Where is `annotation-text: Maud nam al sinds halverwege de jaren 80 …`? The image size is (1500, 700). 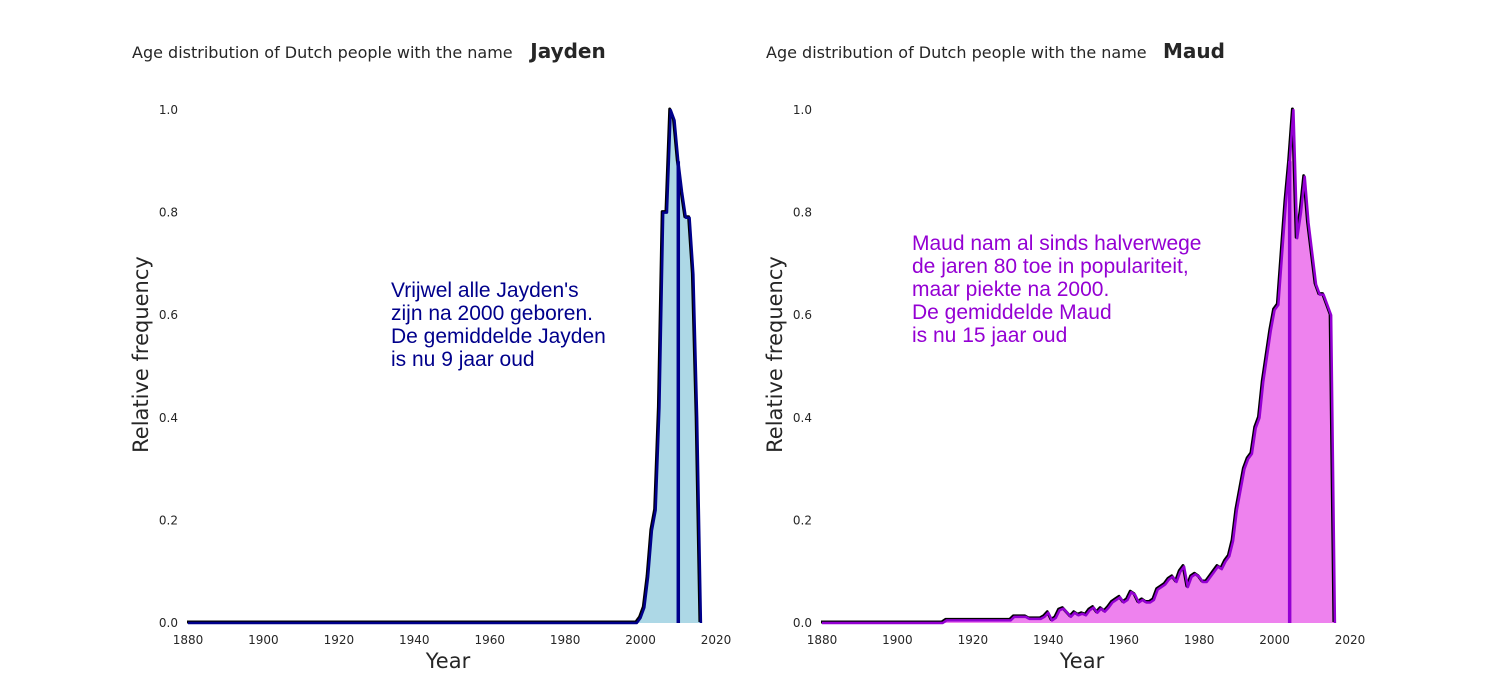 annotation-text: Maud nam al sinds halverwege de jaren 80 … is located at coordinates (1057, 289).